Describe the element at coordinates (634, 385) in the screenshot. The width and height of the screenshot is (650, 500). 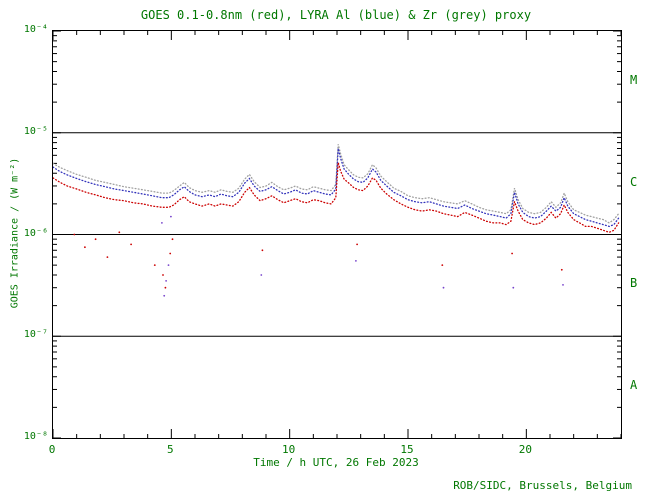
I see `flare-class-label-a: A` at that location.